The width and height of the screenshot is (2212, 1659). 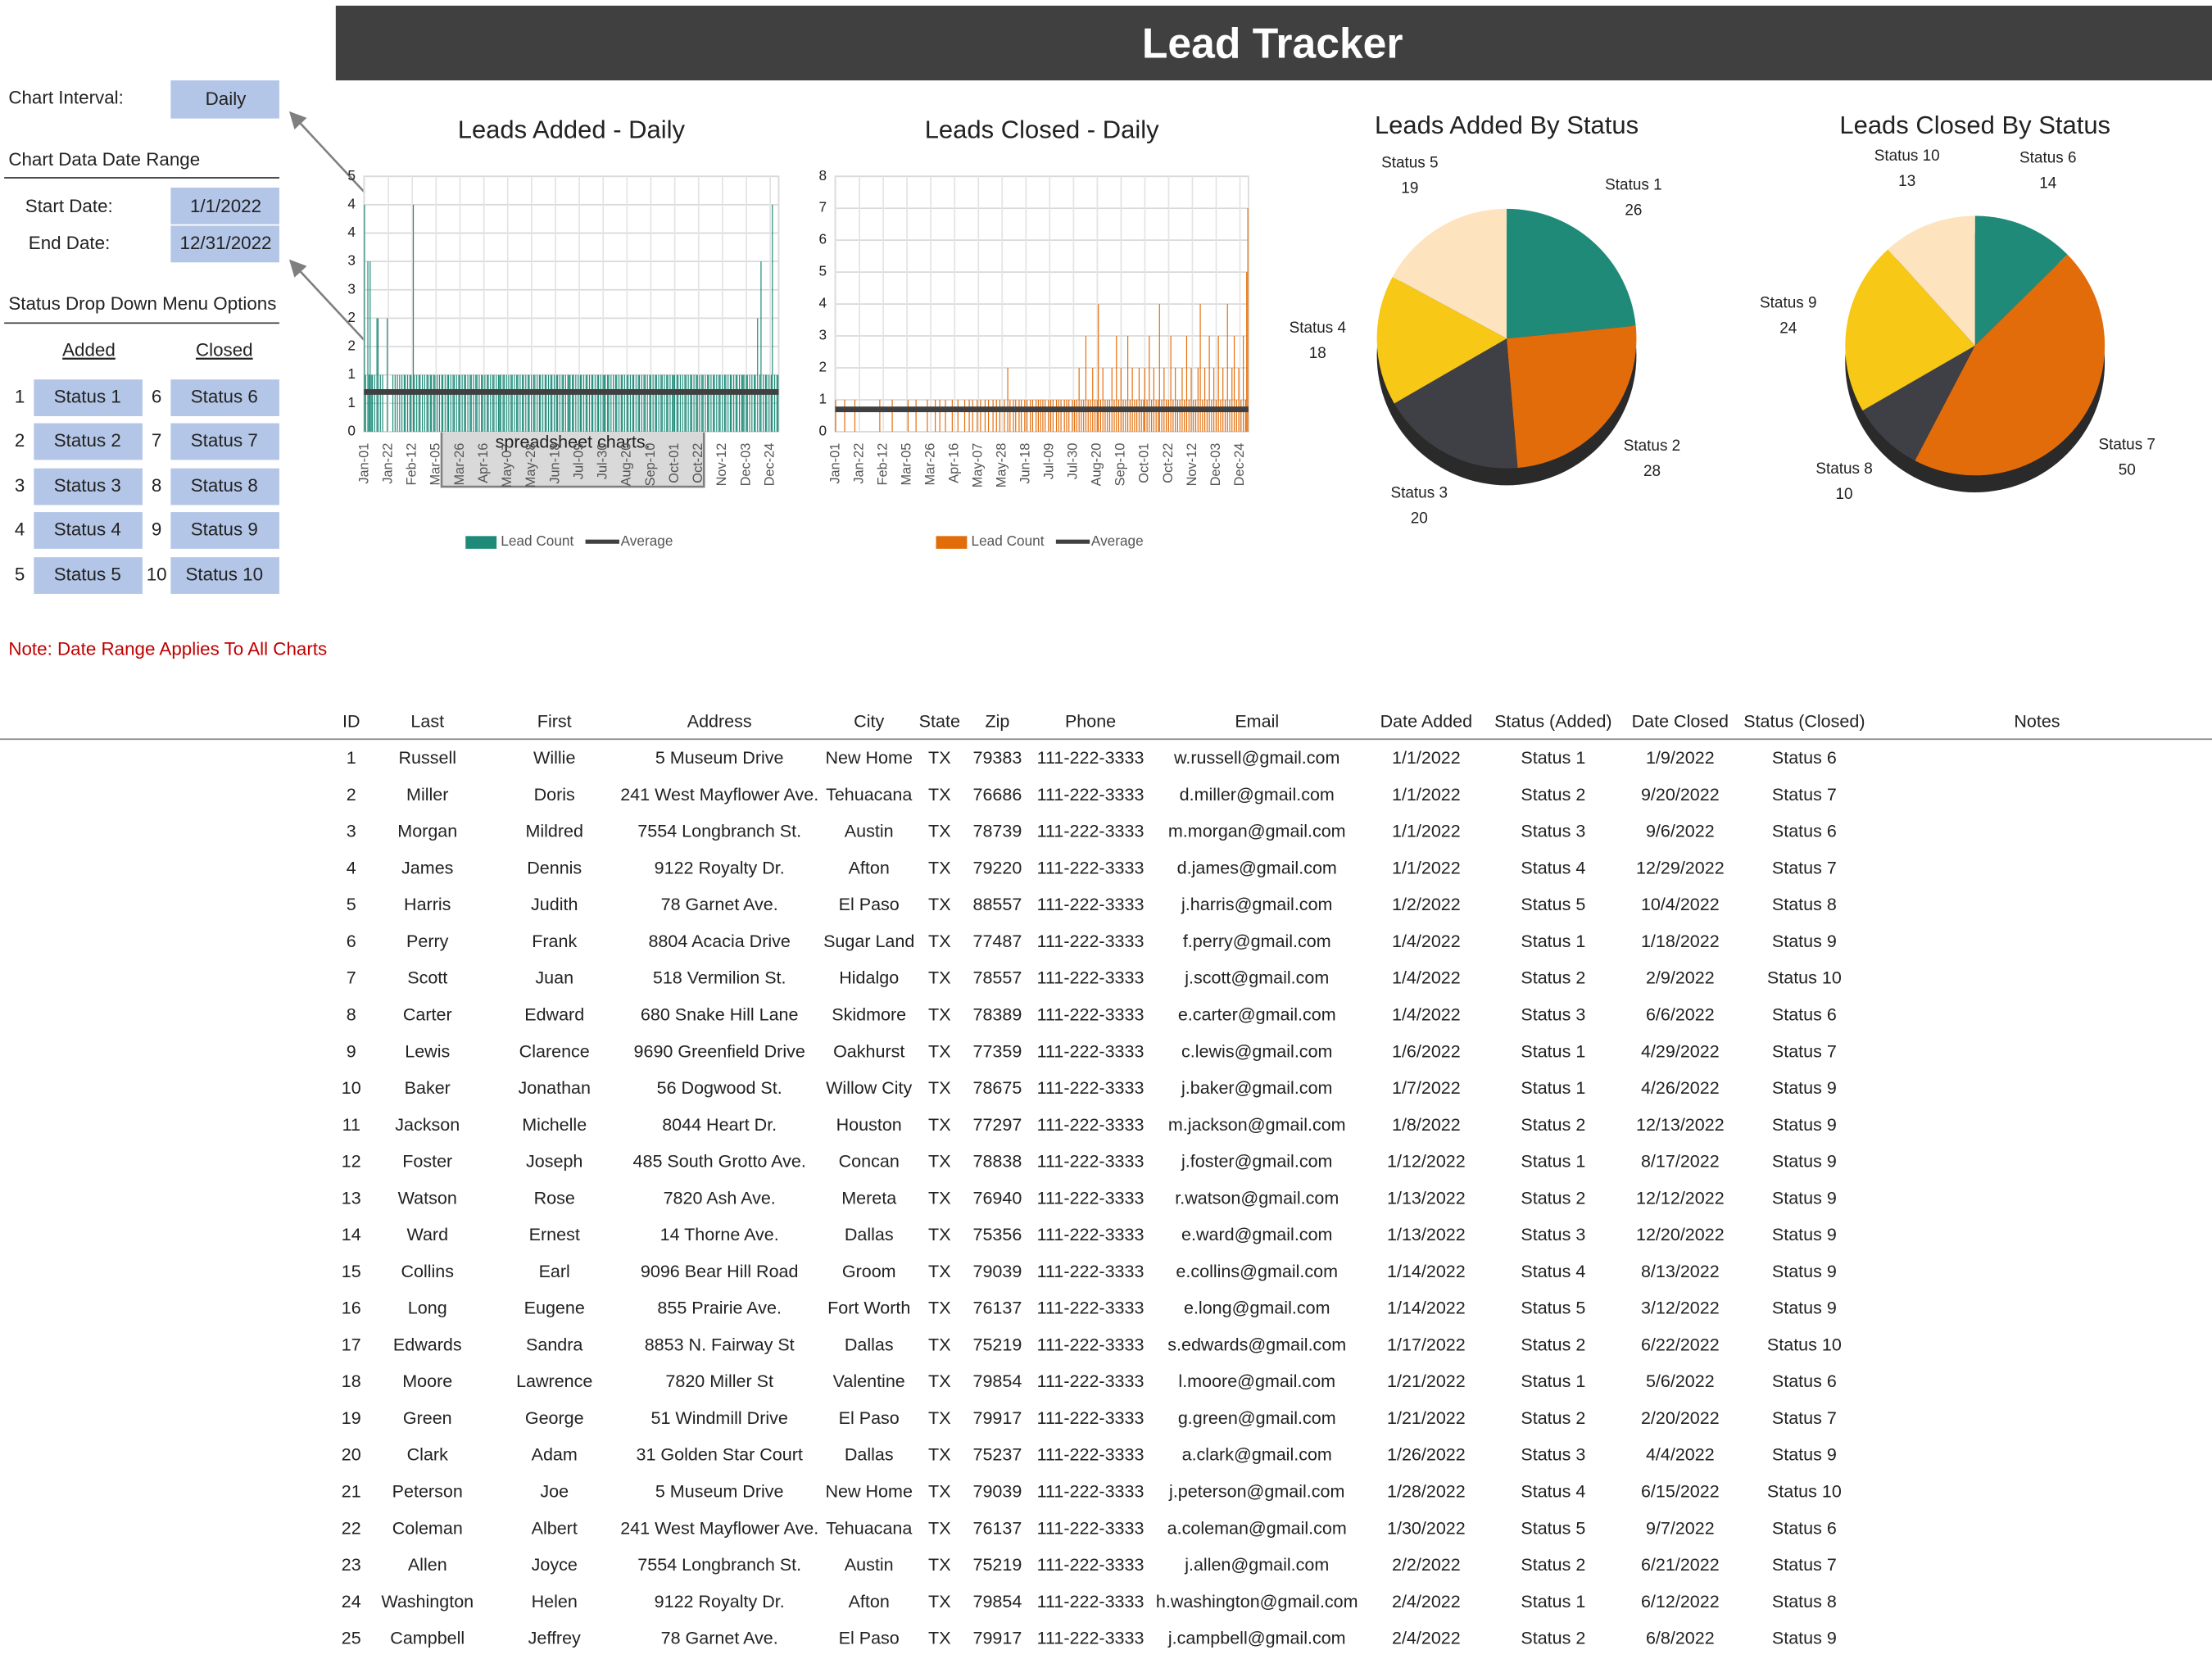 What do you see at coordinates (1680, 1528) in the screenshot?
I see `table-cell: 9/7/2022` at bounding box center [1680, 1528].